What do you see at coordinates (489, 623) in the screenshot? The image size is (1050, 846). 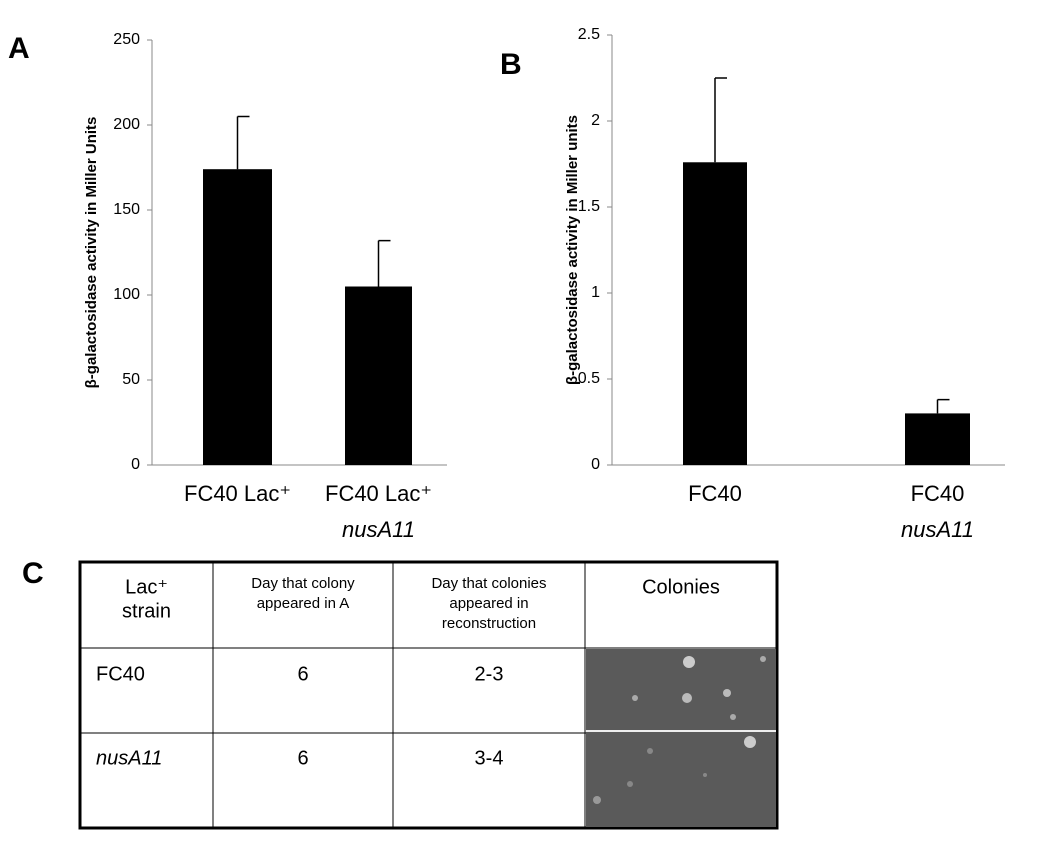 I see `table-header: reconstruction` at bounding box center [489, 623].